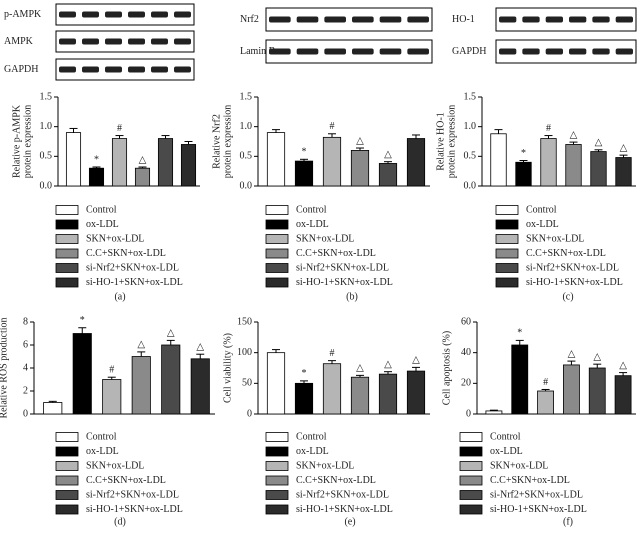  I want to click on y-axis-label: Relative p-AMPK, so click(16, 141).